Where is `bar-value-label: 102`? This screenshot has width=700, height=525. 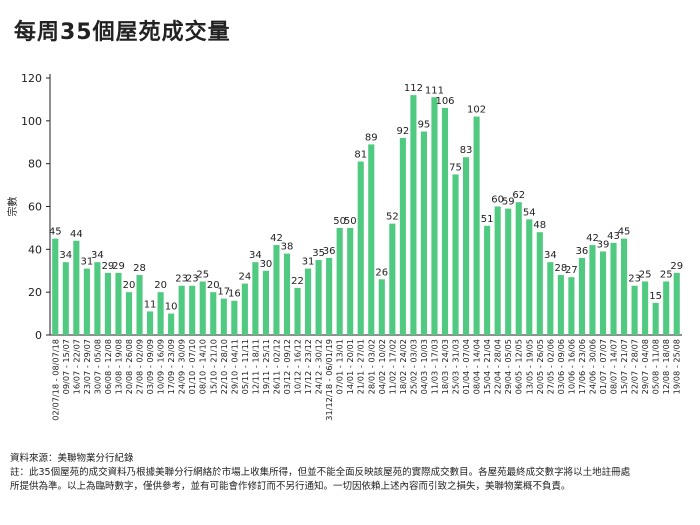
bar-value-label: 102 is located at coordinates (476, 110).